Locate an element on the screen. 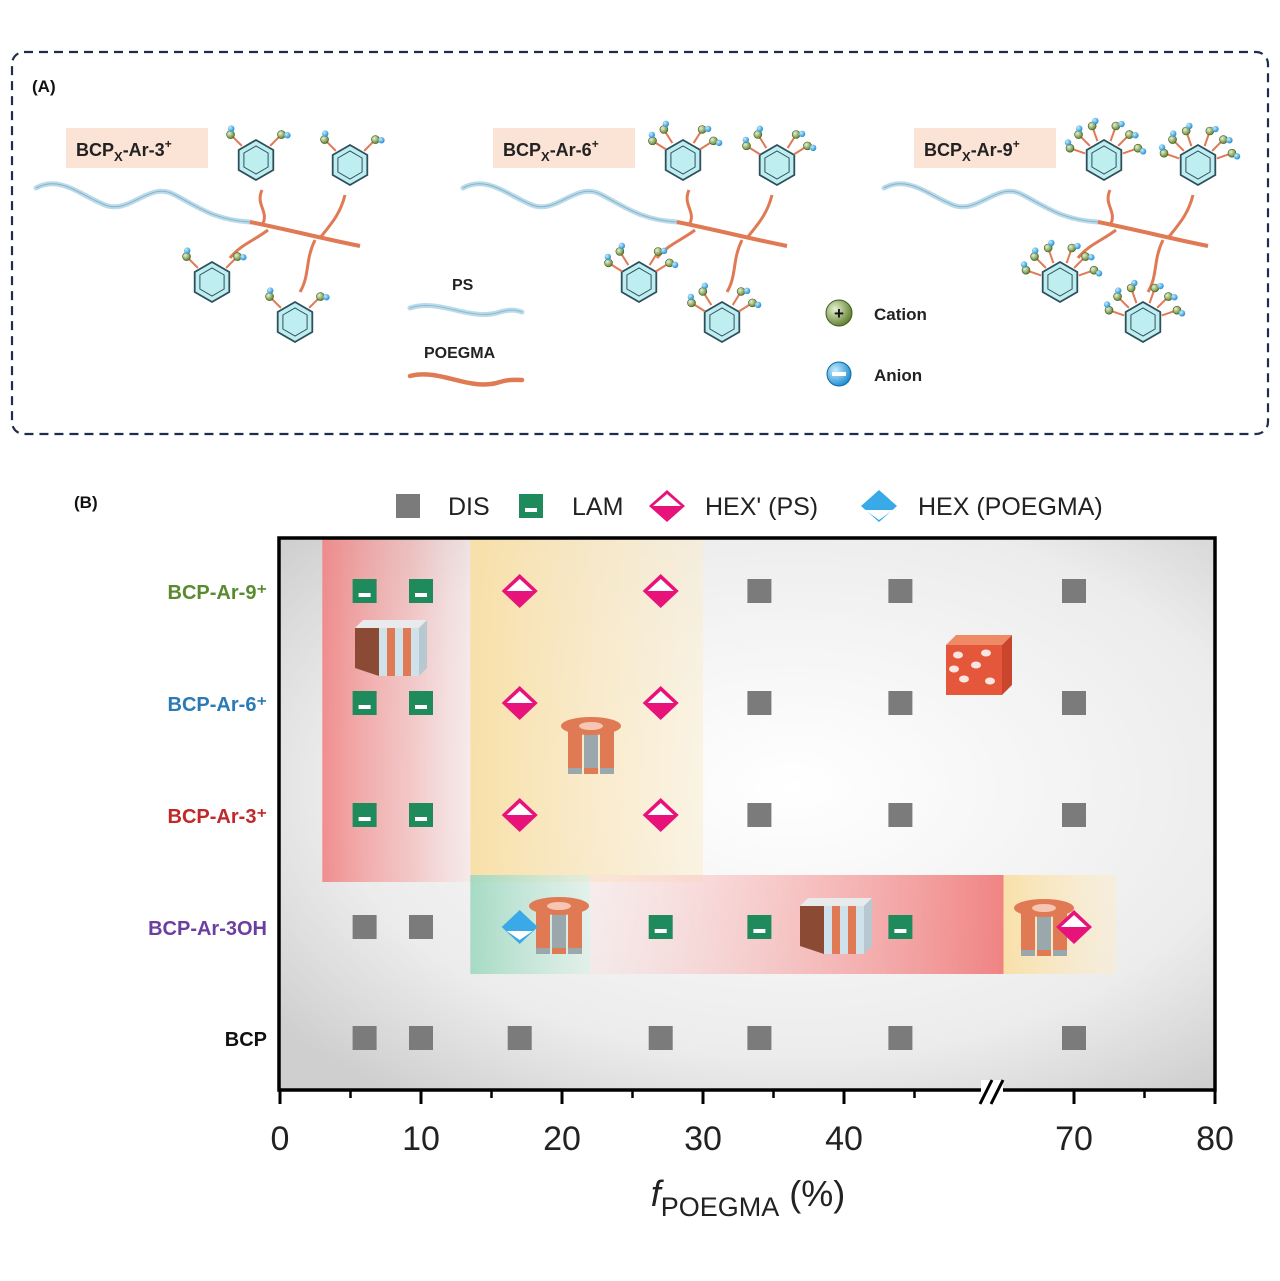 Image resolution: width=1280 pixels, height=1281 pixels. cation-label: Cation is located at coordinates (900, 314).